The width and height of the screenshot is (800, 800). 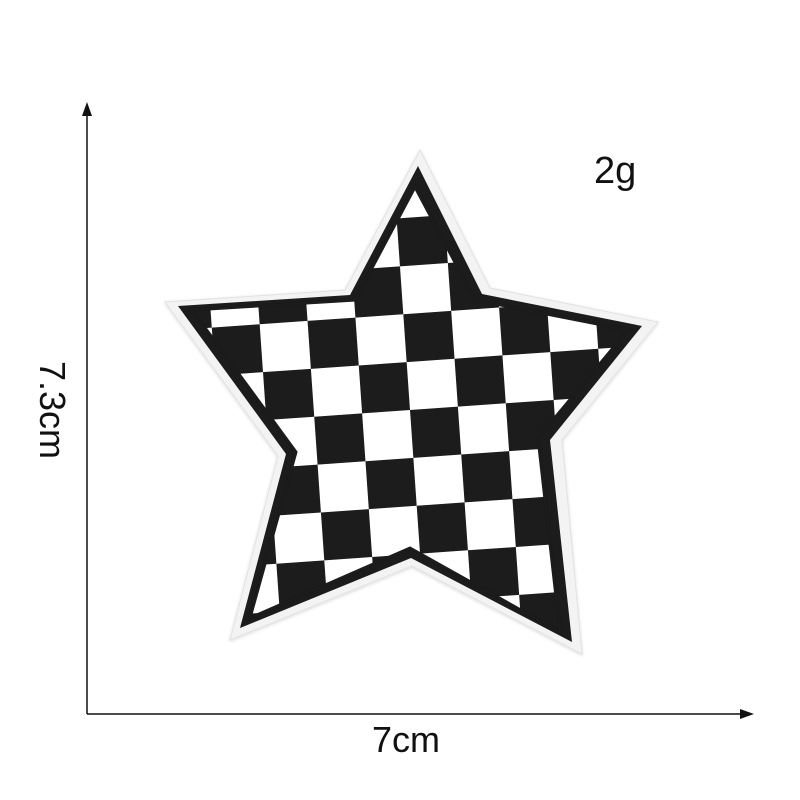 What do you see at coordinates (52, 410) in the screenshot?
I see `height-dimension-label: 7.3cm` at bounding box center [52, 410].